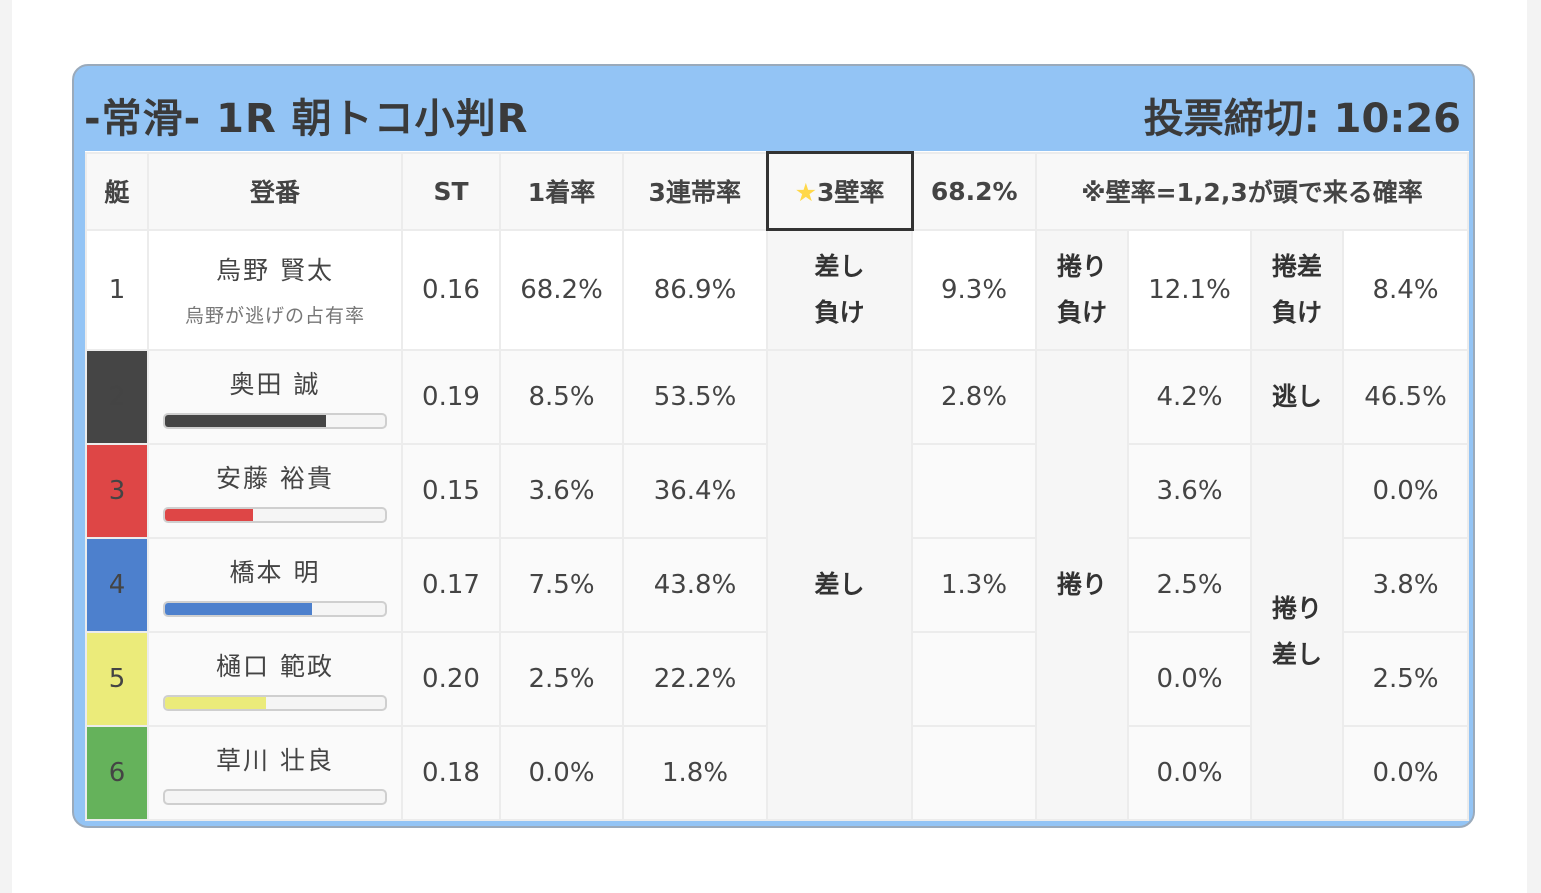  Describe the element at coordinates (695, 772) in the screenshot. I see `top3-rate-value: 1.8%` at that location.